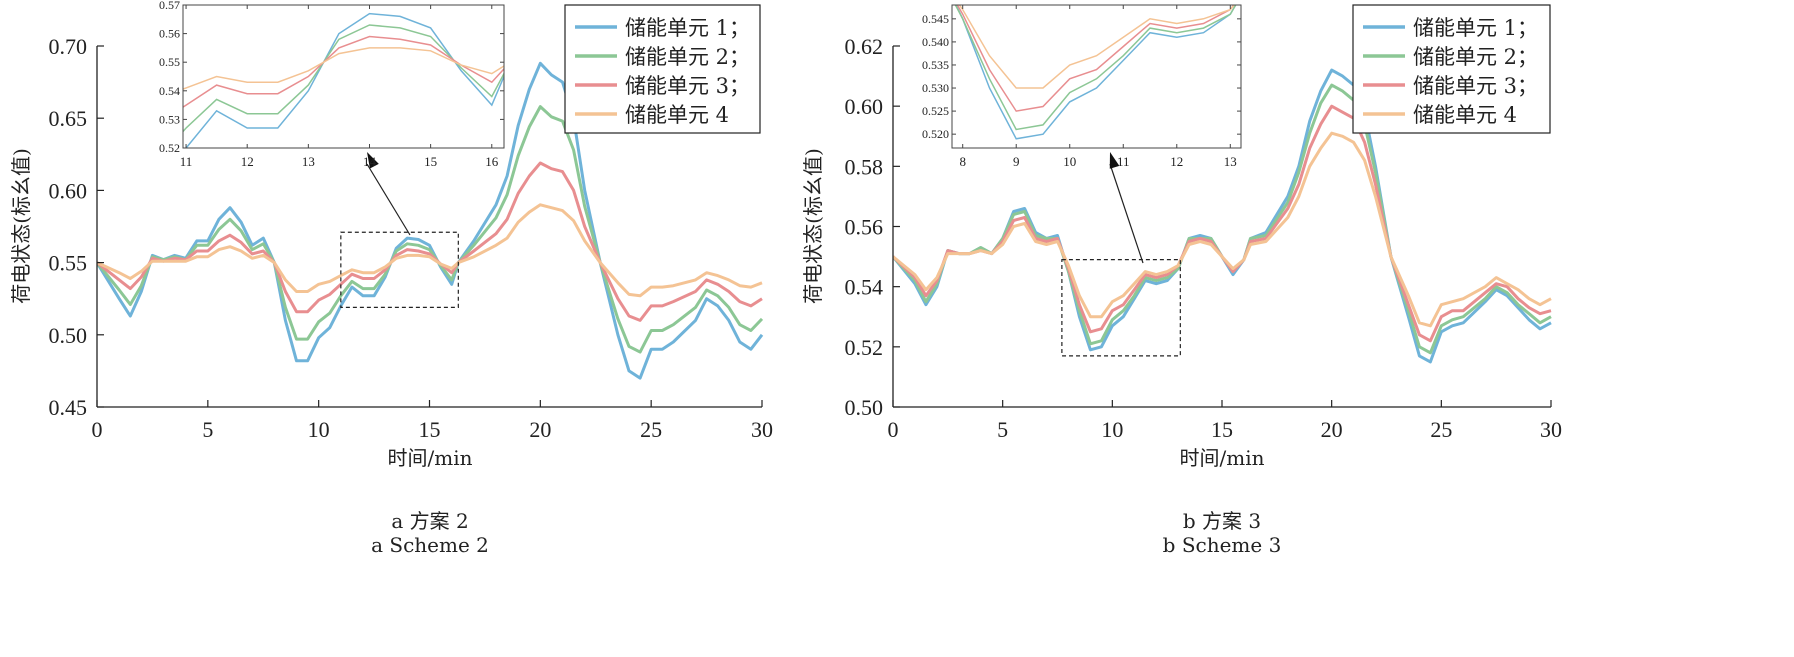 Image resolution: width=1794 pixels, height=657 pixels. Describe the element at coordinates (935, 42) in the screenshot. I see `inset-y-tick-label: 0.540` at that location.